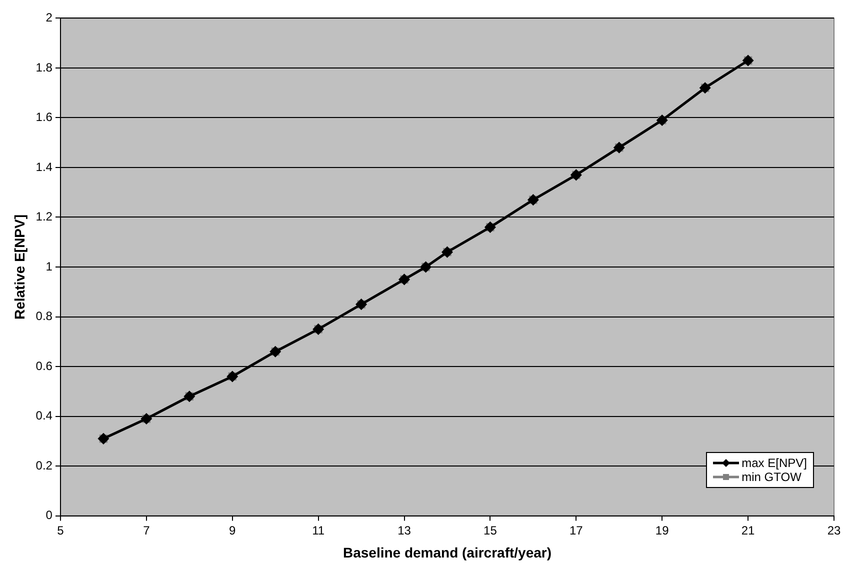 The image size is (852, 574). What do you see at coordinates (774, 463) in the screenshot?
I see `legend-label: max E[NPV]` at bounding box center [774, 463].